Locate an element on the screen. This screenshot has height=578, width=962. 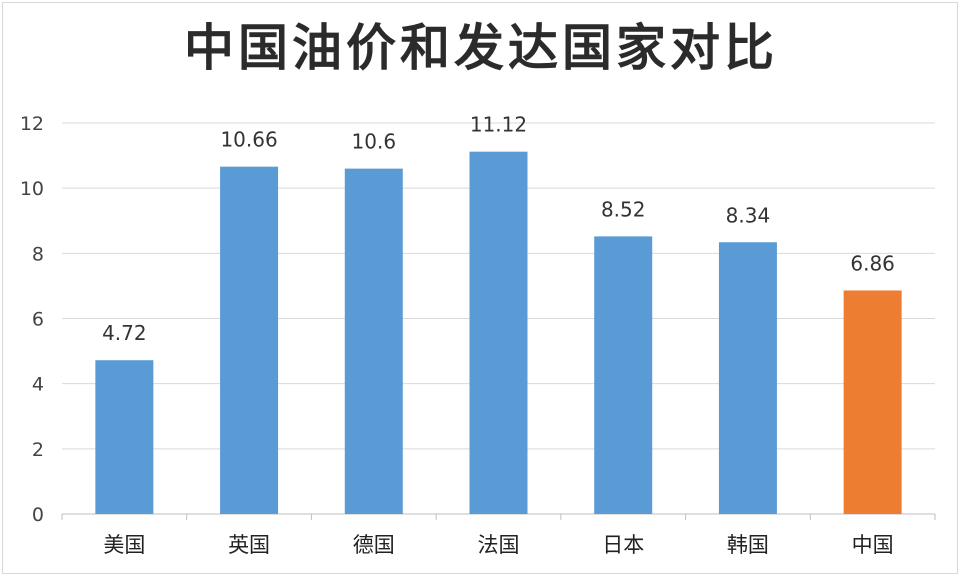
y-tick-label: 10 is located at coordinates (32, 189).